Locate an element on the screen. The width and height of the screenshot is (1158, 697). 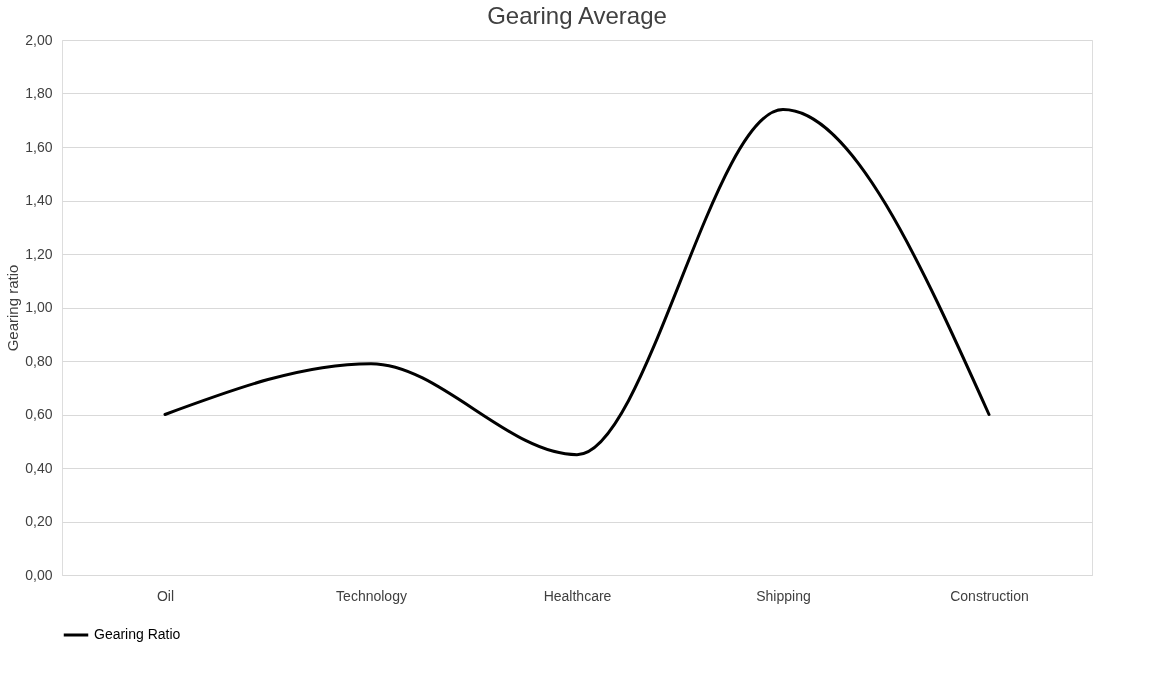
y-tick-label: 0,40 is located at coordinates (39, 467).